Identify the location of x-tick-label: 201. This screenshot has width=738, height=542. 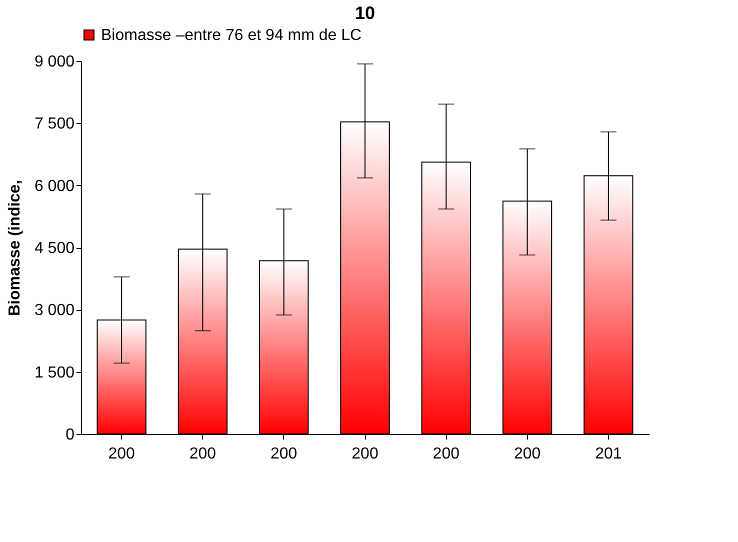
(608, 454).